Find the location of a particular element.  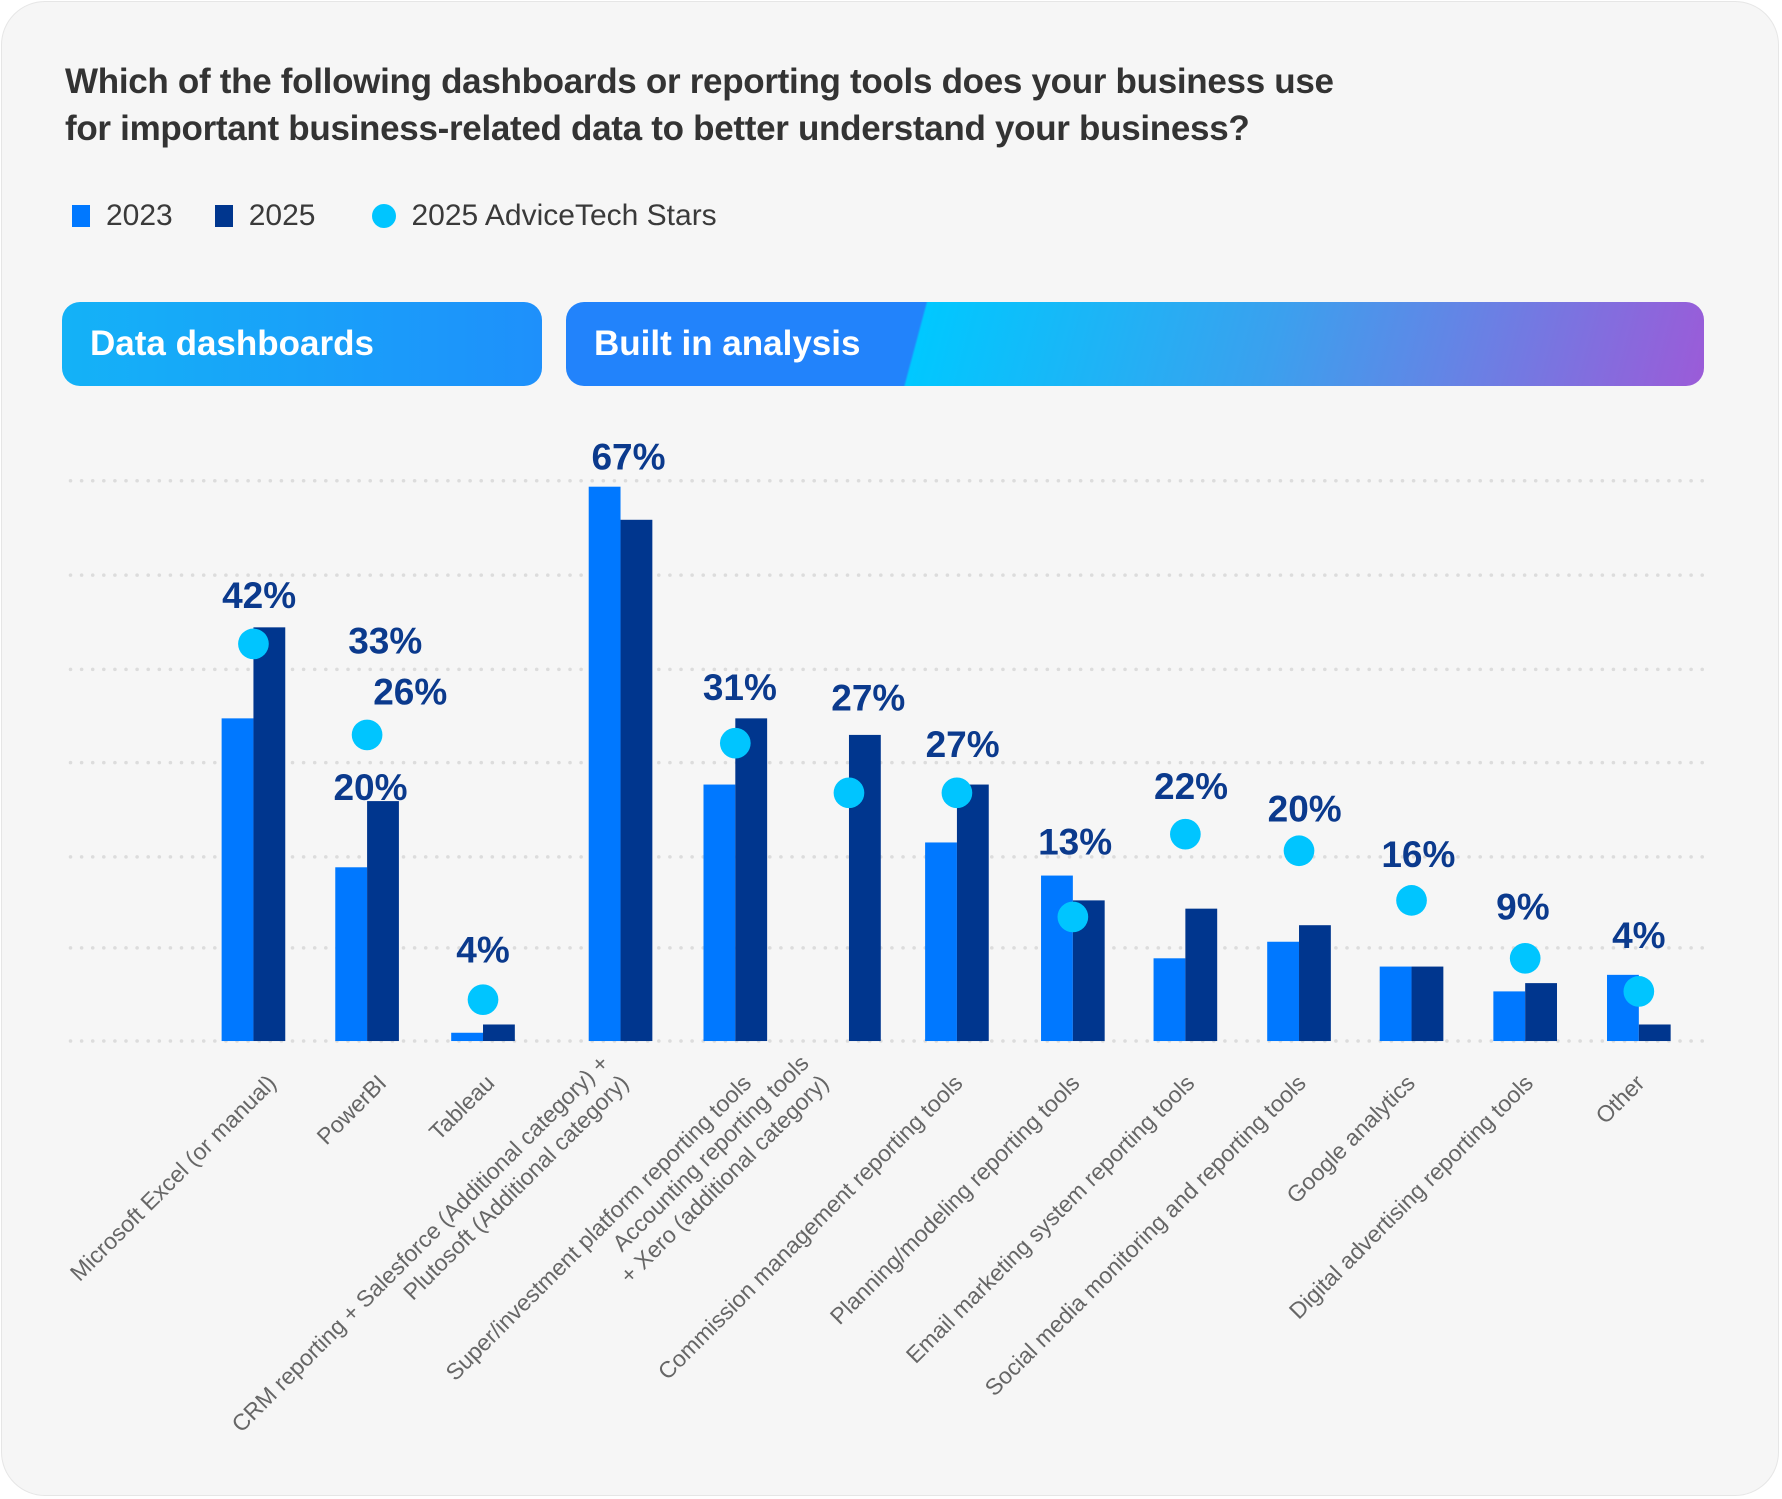

category-label-line: PowerBI is located at coordinates (351, 1110).